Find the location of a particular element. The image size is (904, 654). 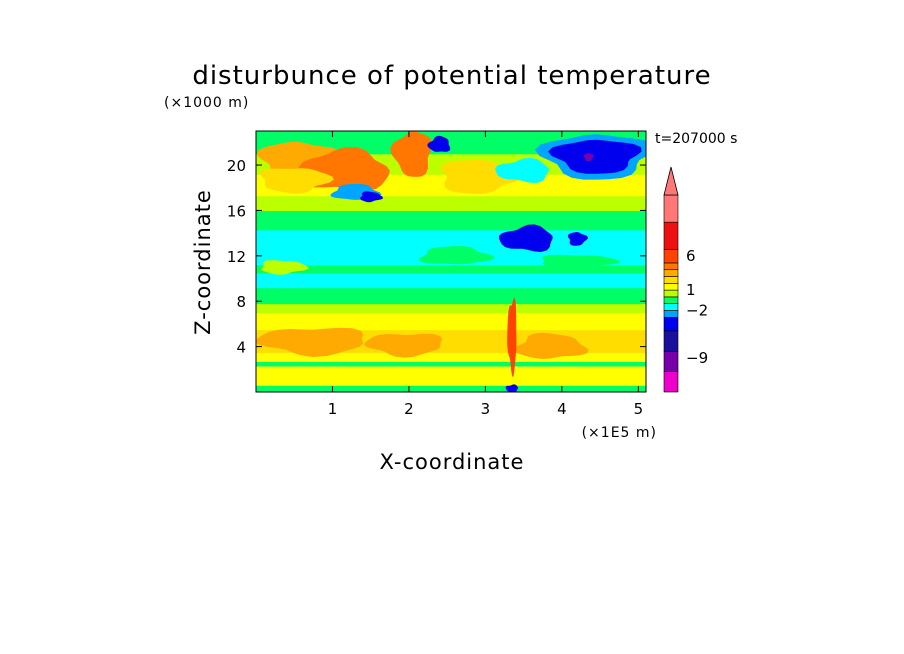

colorbar-extend-arrow is located at coordinates (671, 181).